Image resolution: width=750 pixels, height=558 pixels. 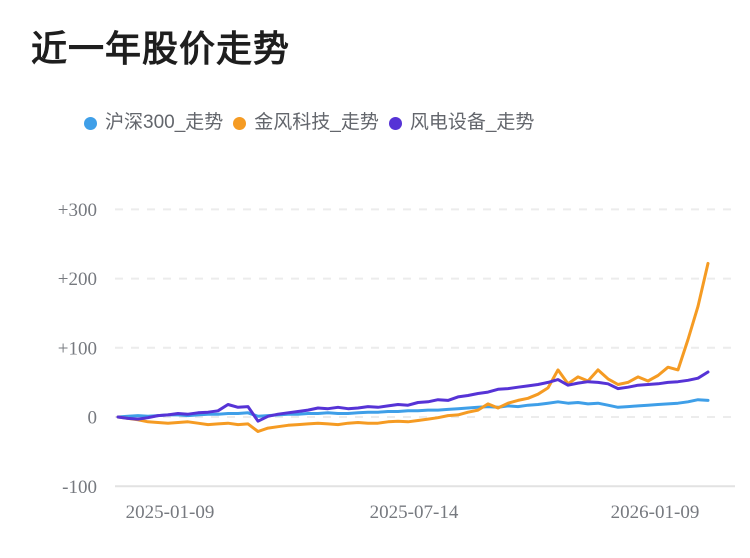 I want to click on legend-item-hs300: 沪深300_走势, so click(x=153, y=123).